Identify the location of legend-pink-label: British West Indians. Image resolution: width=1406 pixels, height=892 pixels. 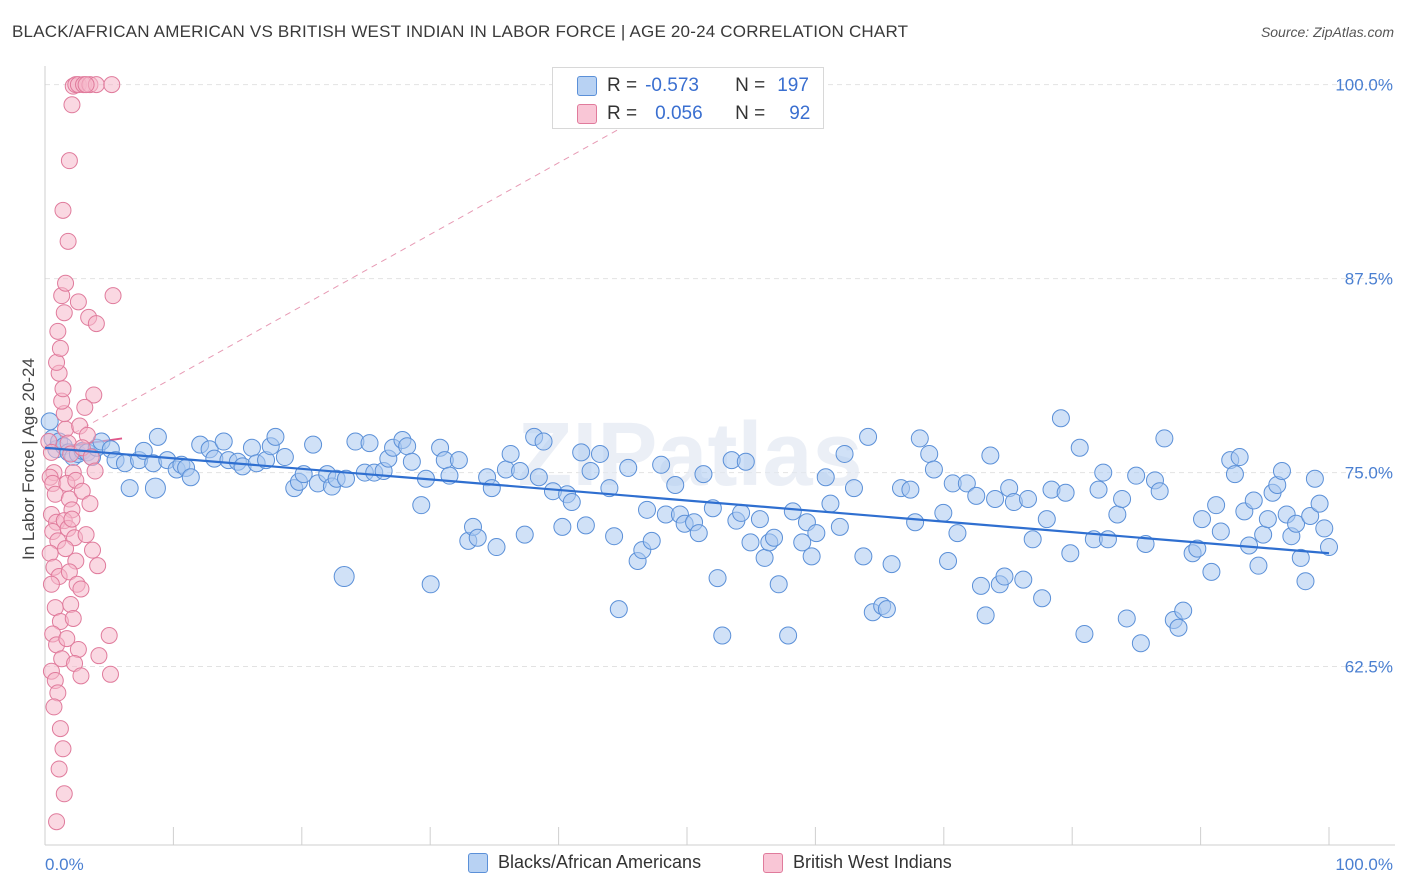
(872, 862).